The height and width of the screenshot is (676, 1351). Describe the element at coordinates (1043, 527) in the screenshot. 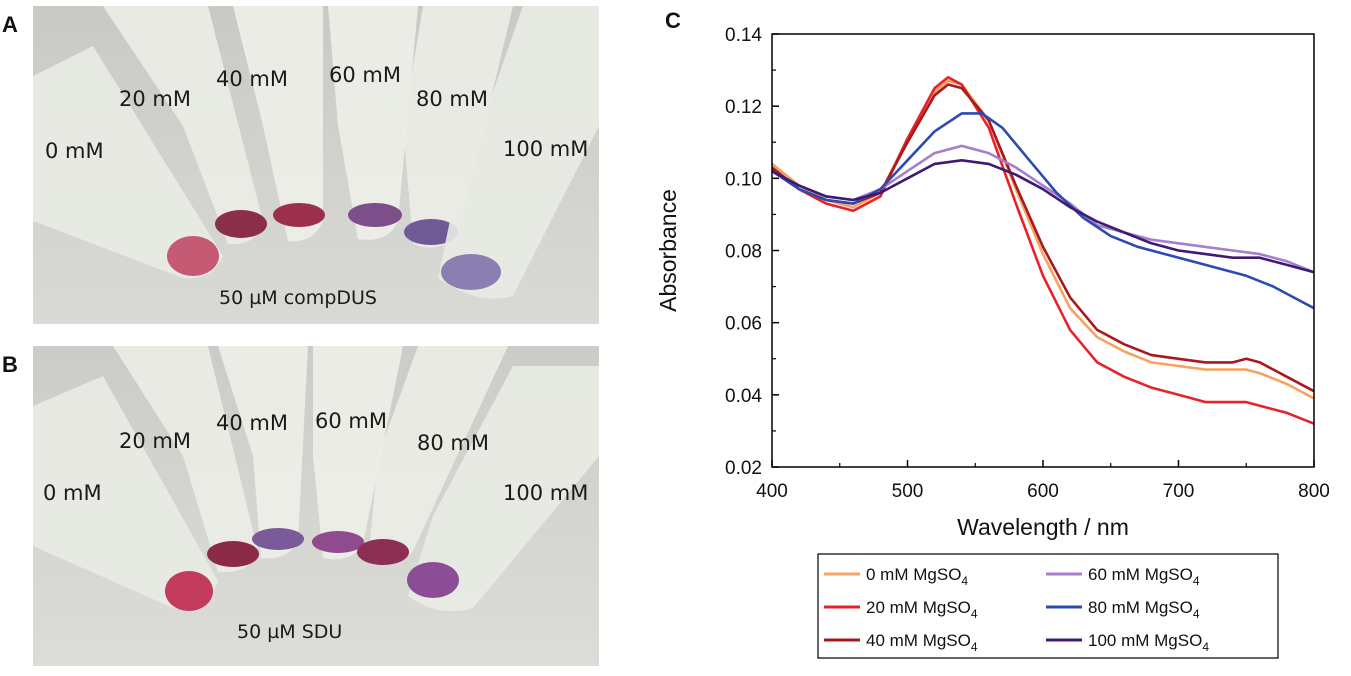

I see `x-axis-title: Wavelength / nm` at that location.